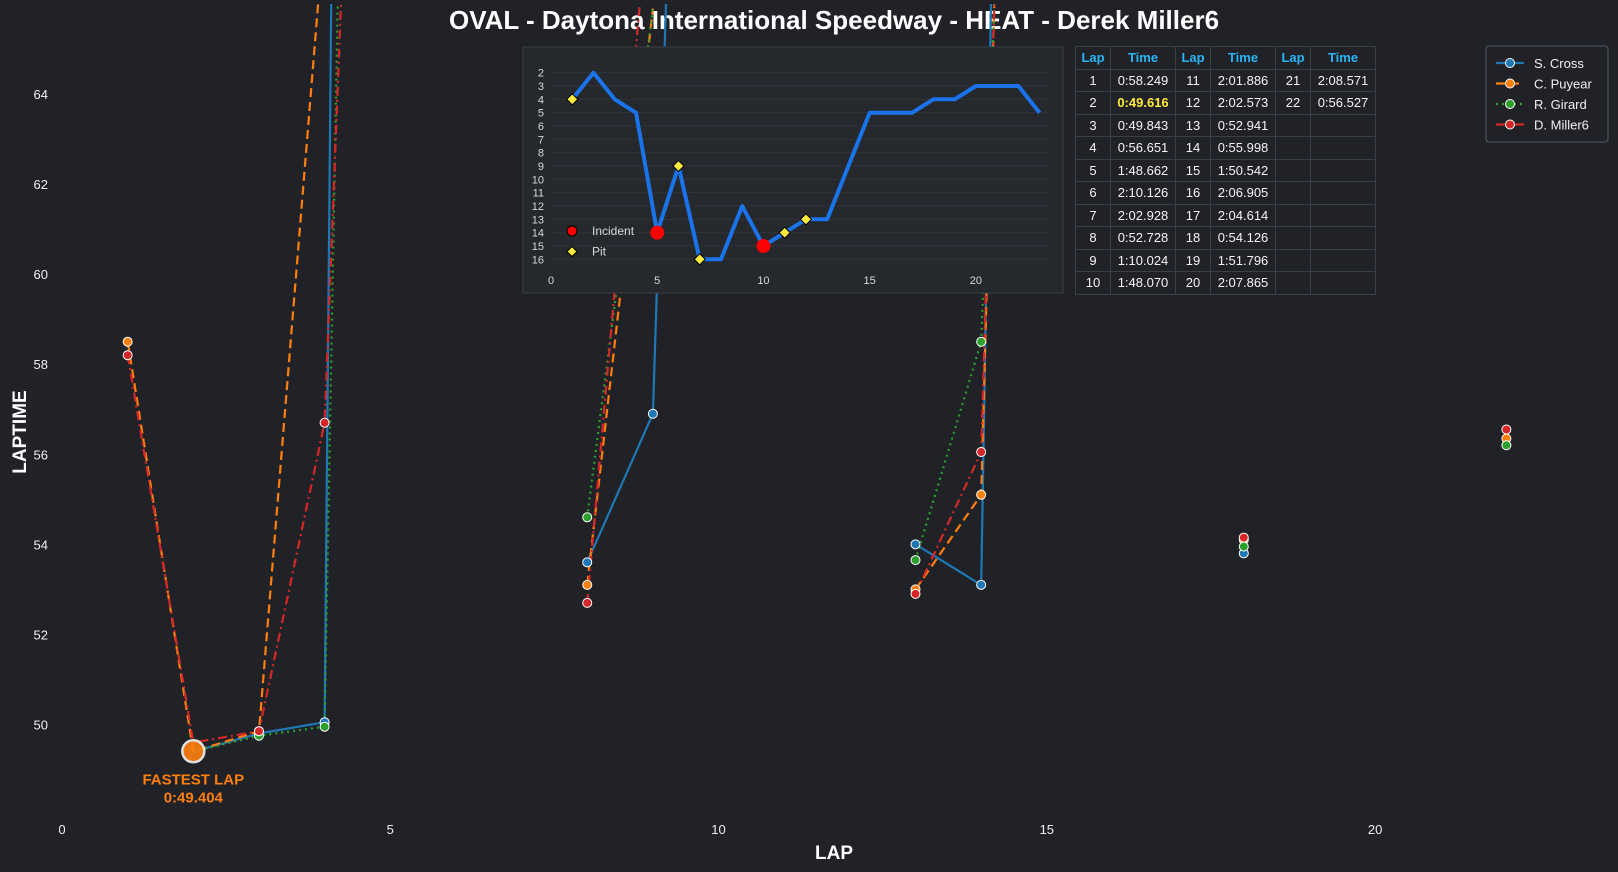  Describe the element at coordinates (1193, 238) in the screenshot. I see `table-cell: 18` at that location.